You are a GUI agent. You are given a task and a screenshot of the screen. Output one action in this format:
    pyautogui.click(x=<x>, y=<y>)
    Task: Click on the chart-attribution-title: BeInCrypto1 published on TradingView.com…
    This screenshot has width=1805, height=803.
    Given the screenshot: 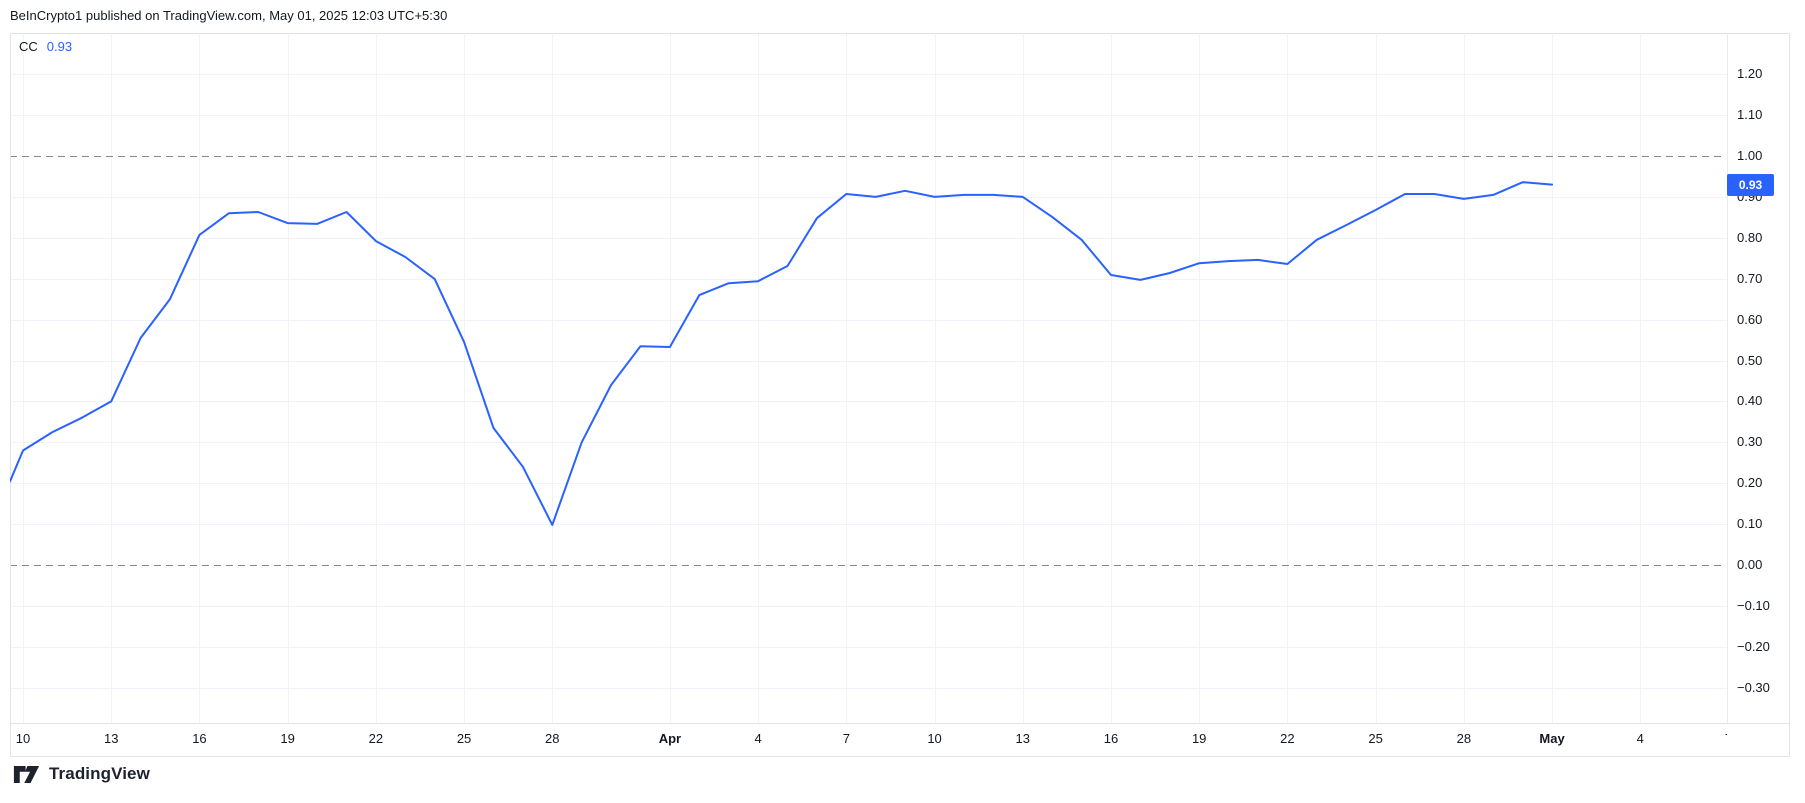 What is the action you would take?
    pyautogui.click(x=229, y=15)
    